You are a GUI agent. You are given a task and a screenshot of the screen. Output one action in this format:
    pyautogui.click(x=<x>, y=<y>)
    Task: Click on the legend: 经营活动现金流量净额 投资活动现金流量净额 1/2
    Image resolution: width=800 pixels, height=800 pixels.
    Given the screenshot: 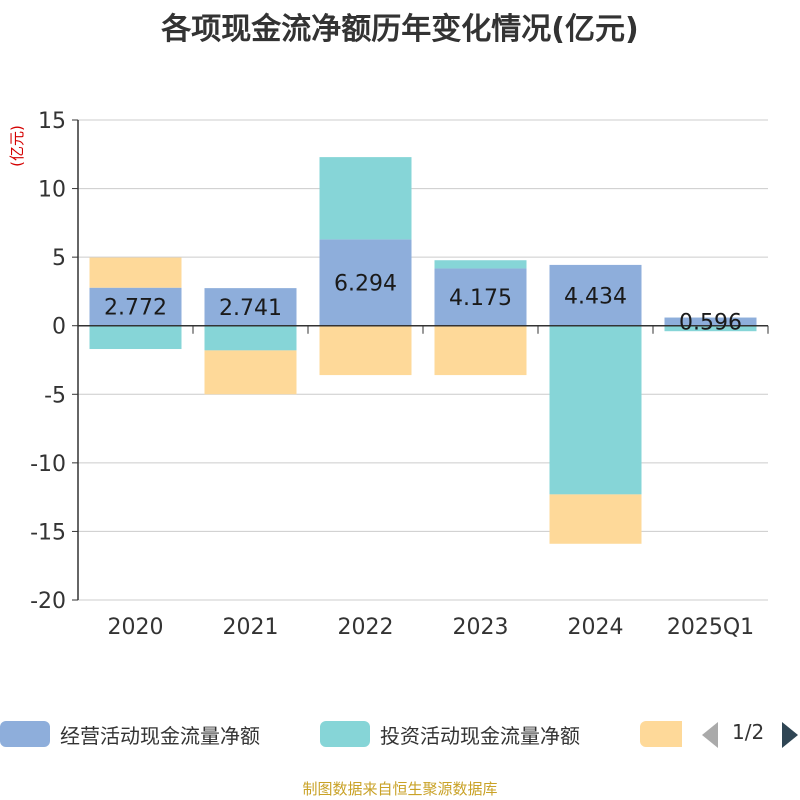 What is the action you would take?
    pyautogui.click(x=400, y=734)
    